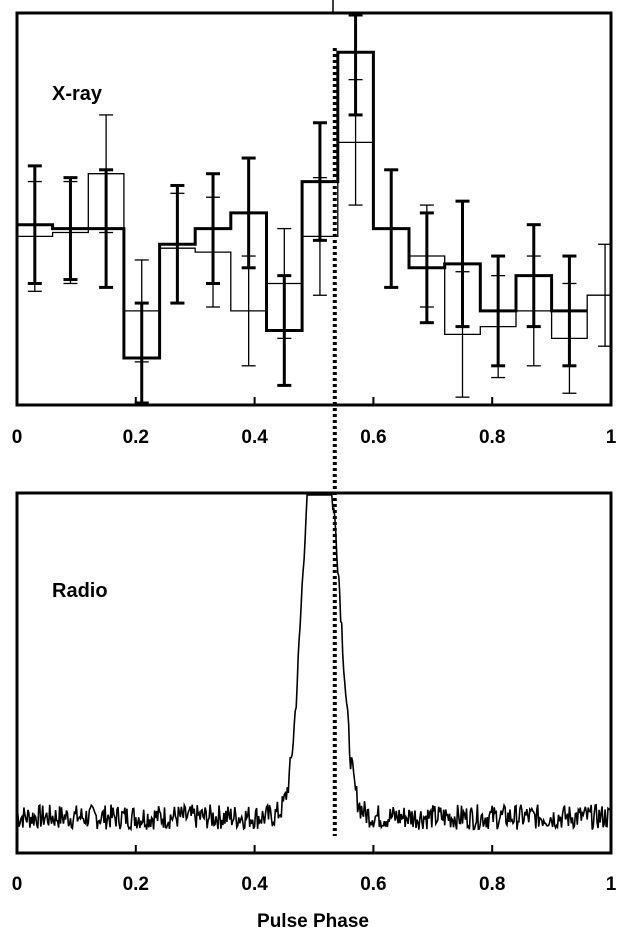  I want to click on radio-panel-label: Radio, so click(80, 591).